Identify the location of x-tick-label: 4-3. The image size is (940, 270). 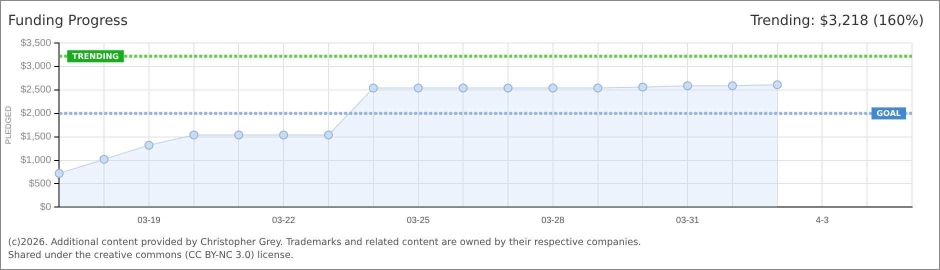
(822, 220).